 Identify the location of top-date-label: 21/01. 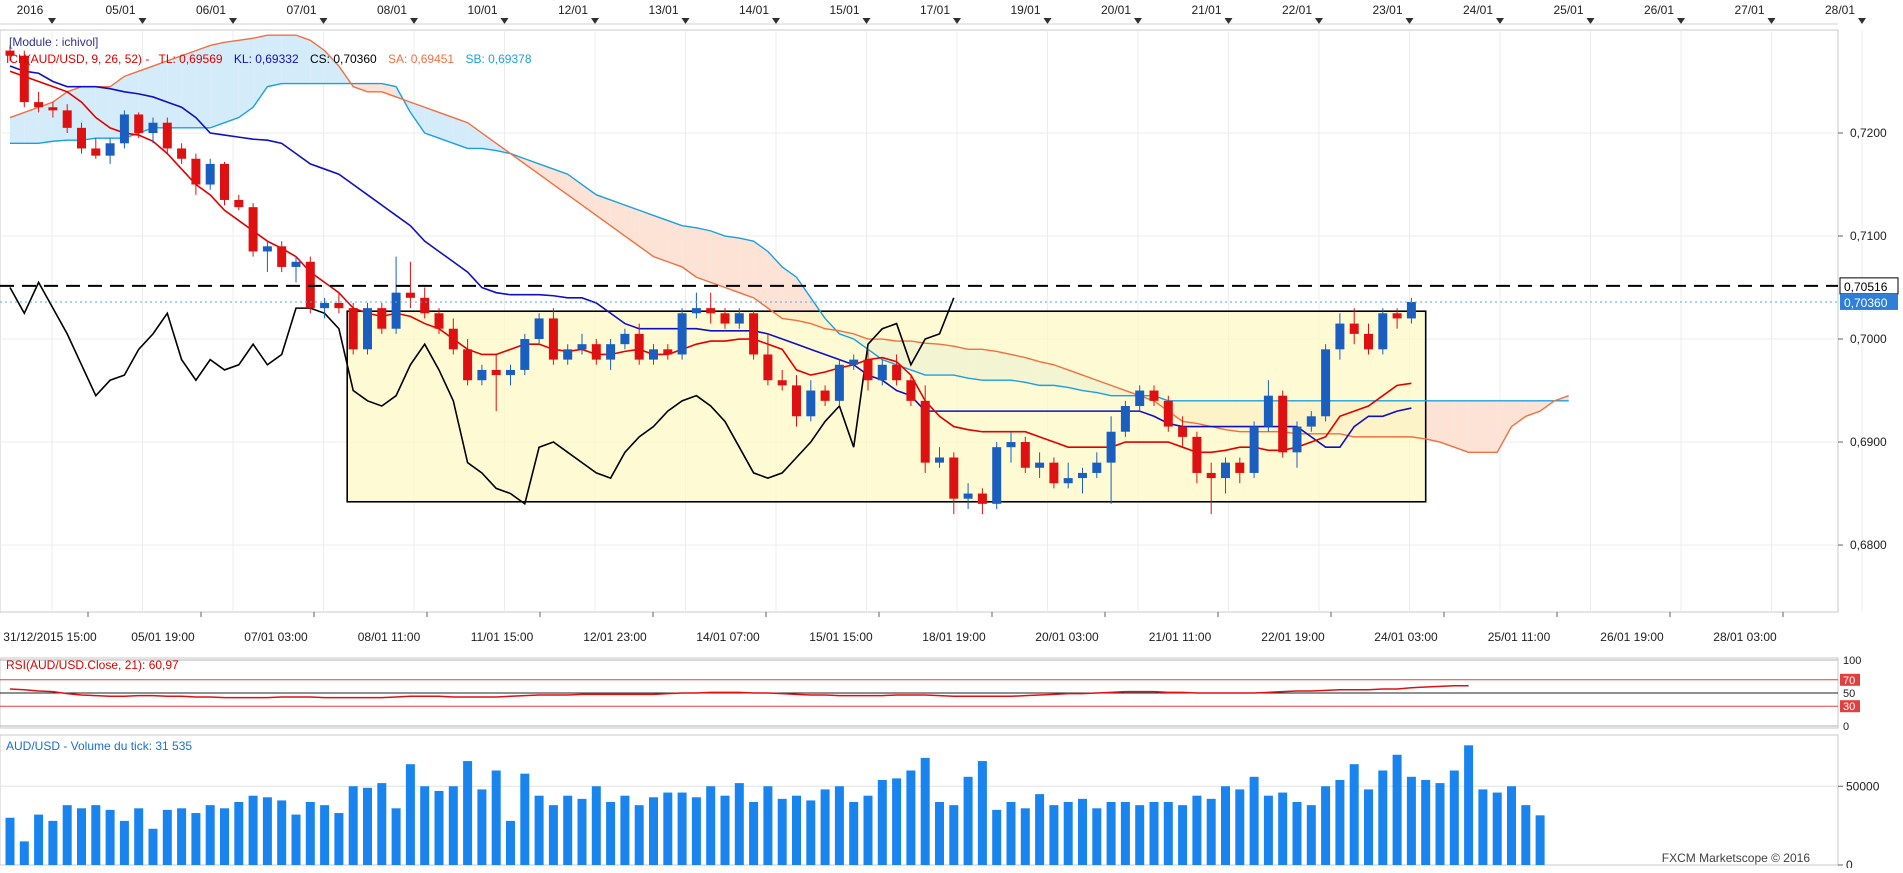
(1206, 10).